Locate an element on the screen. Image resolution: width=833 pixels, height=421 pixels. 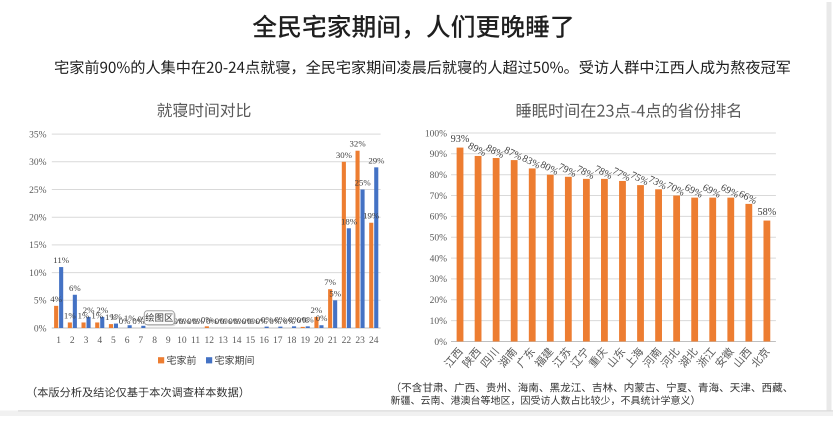
svg-text: 7 is located at coordinates (140, 341).